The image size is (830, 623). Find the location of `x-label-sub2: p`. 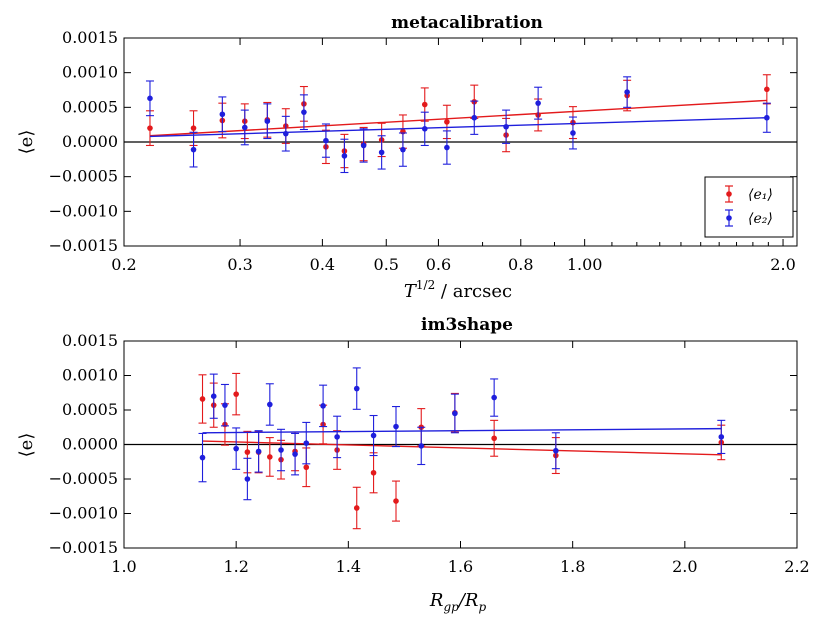

x-label-sub2: p is located at coordinates (482, 607).